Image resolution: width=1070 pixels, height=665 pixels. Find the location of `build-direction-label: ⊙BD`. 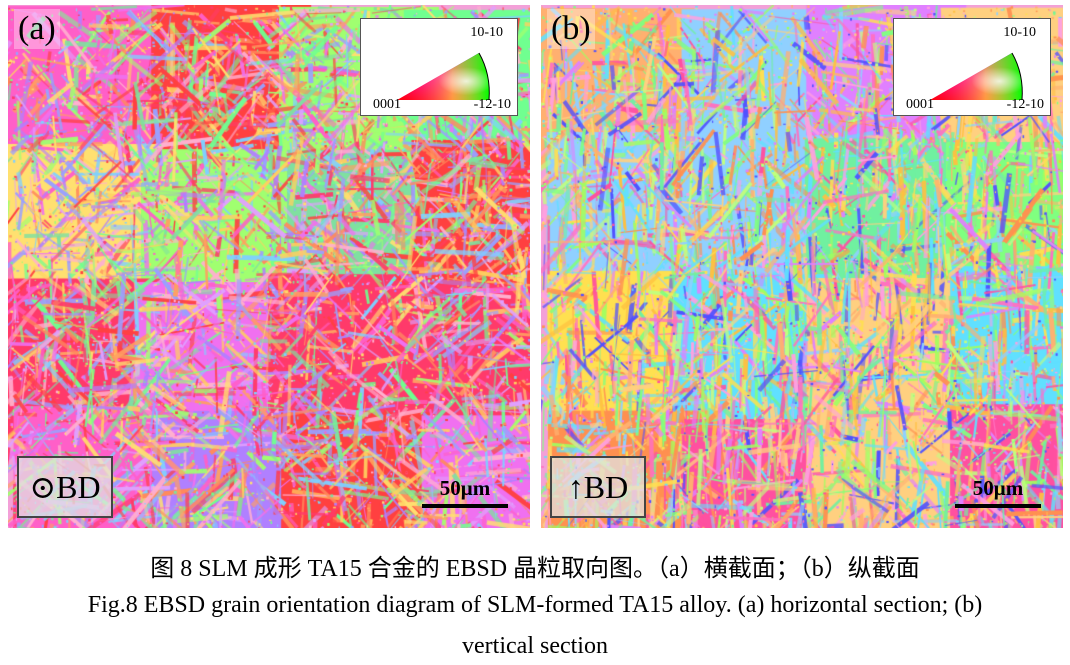

build-direction-label: ⊙BD is located at coordinates (65, 487).